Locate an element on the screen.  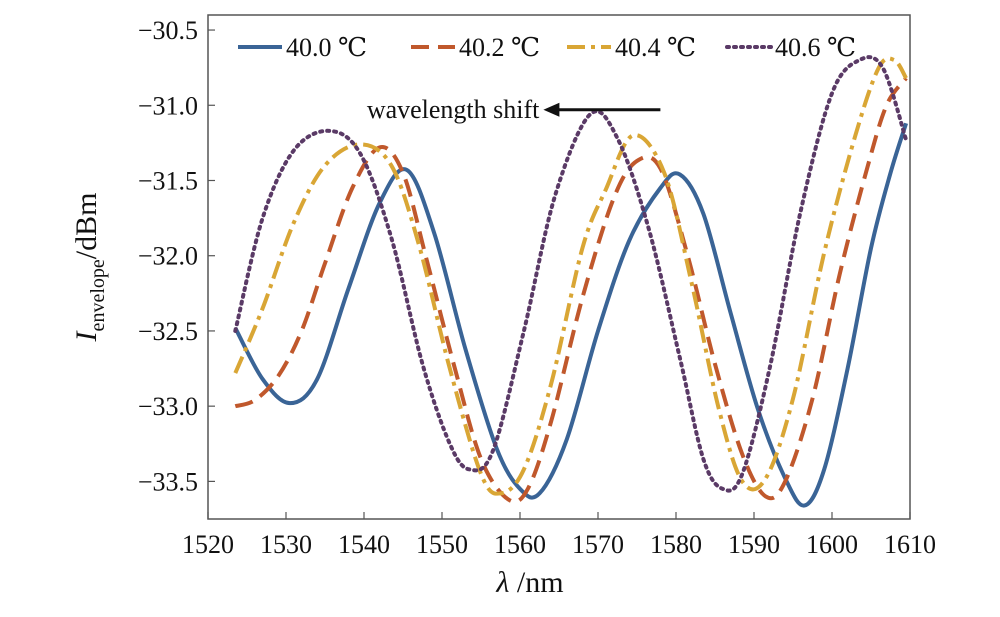
x-axis: 1520 1530 1540 1550 1560 1570 1580 1590 1600 1610 is located at coordinates (559, 535).